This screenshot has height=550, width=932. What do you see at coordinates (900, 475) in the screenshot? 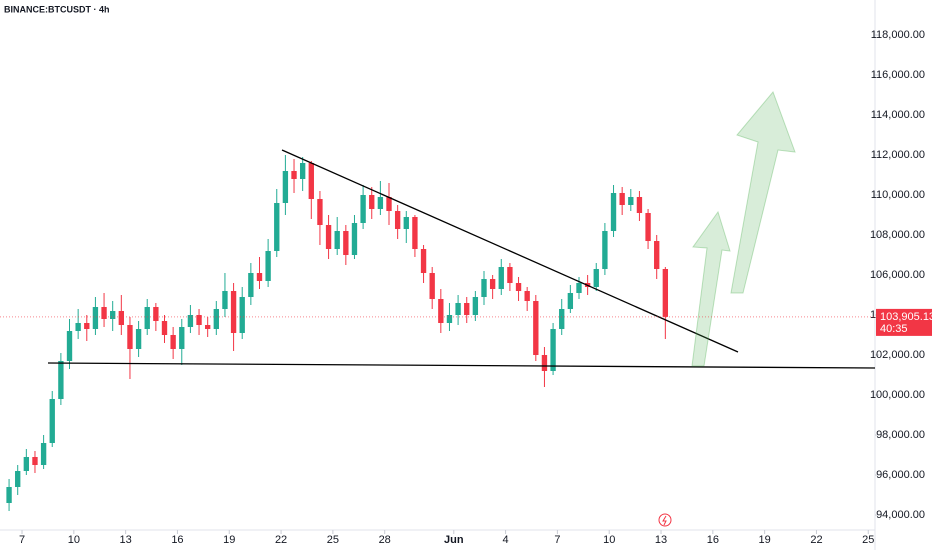
I see `y-tick-label: 96,000.00` at bounding box center [900, 475].